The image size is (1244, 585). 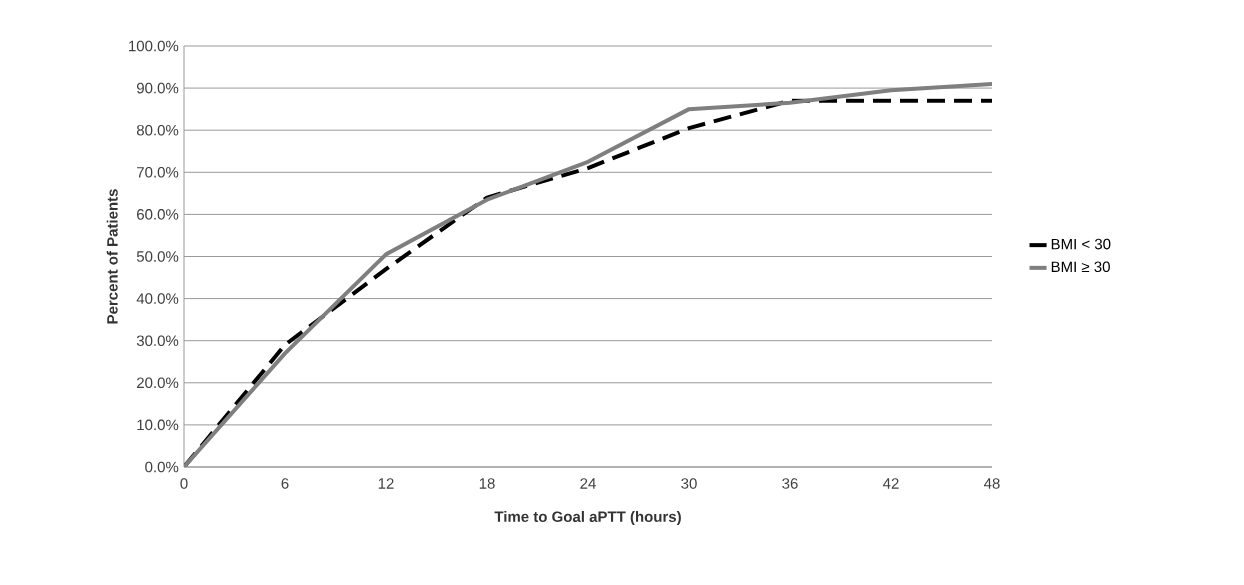 What do you see at coordinates (157, 298) in the screenshot?
I see `y-tick-label: 40.0%` at bounding box center [157, 298].